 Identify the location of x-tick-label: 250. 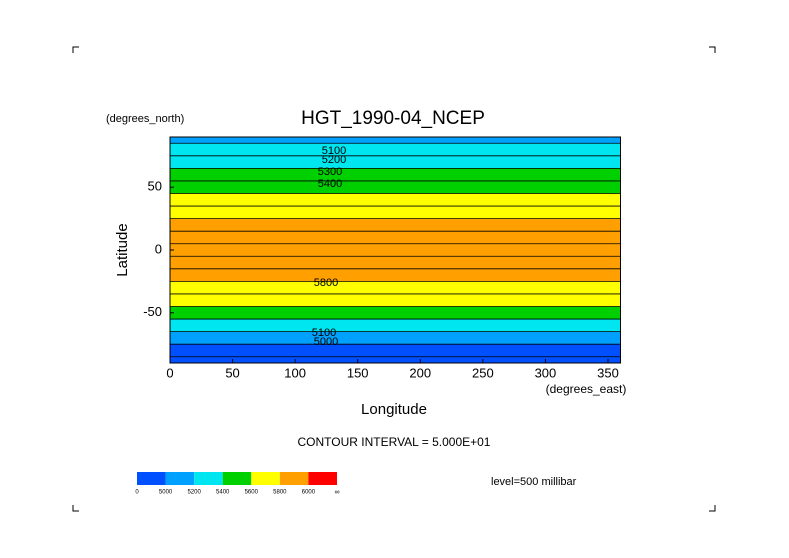
(483, 372).